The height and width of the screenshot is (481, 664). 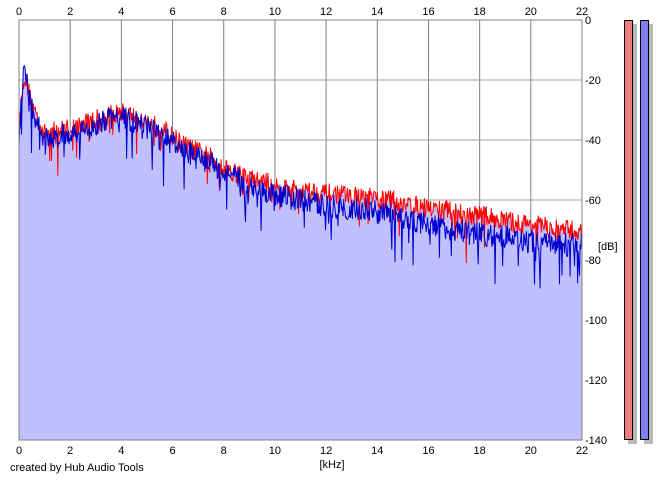 I want to click on level-meter-left, so click(x=628, y=230).